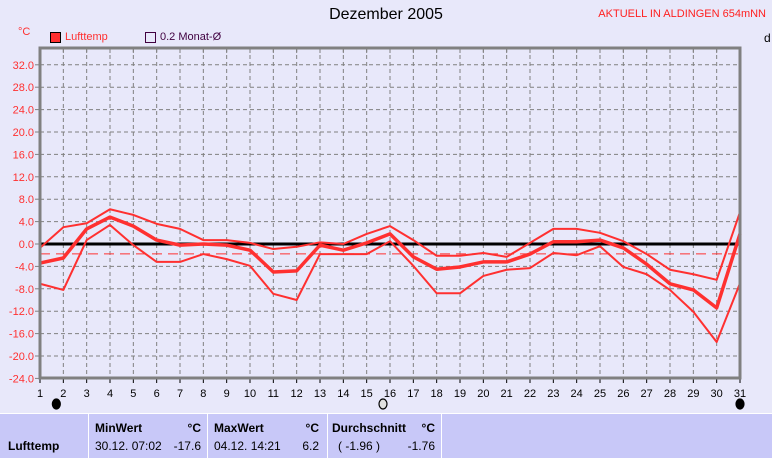  What do you see at coordinates (767, 38) in the screenshot?
I see `right-cut-label: d` at bounding box center [767, 38].